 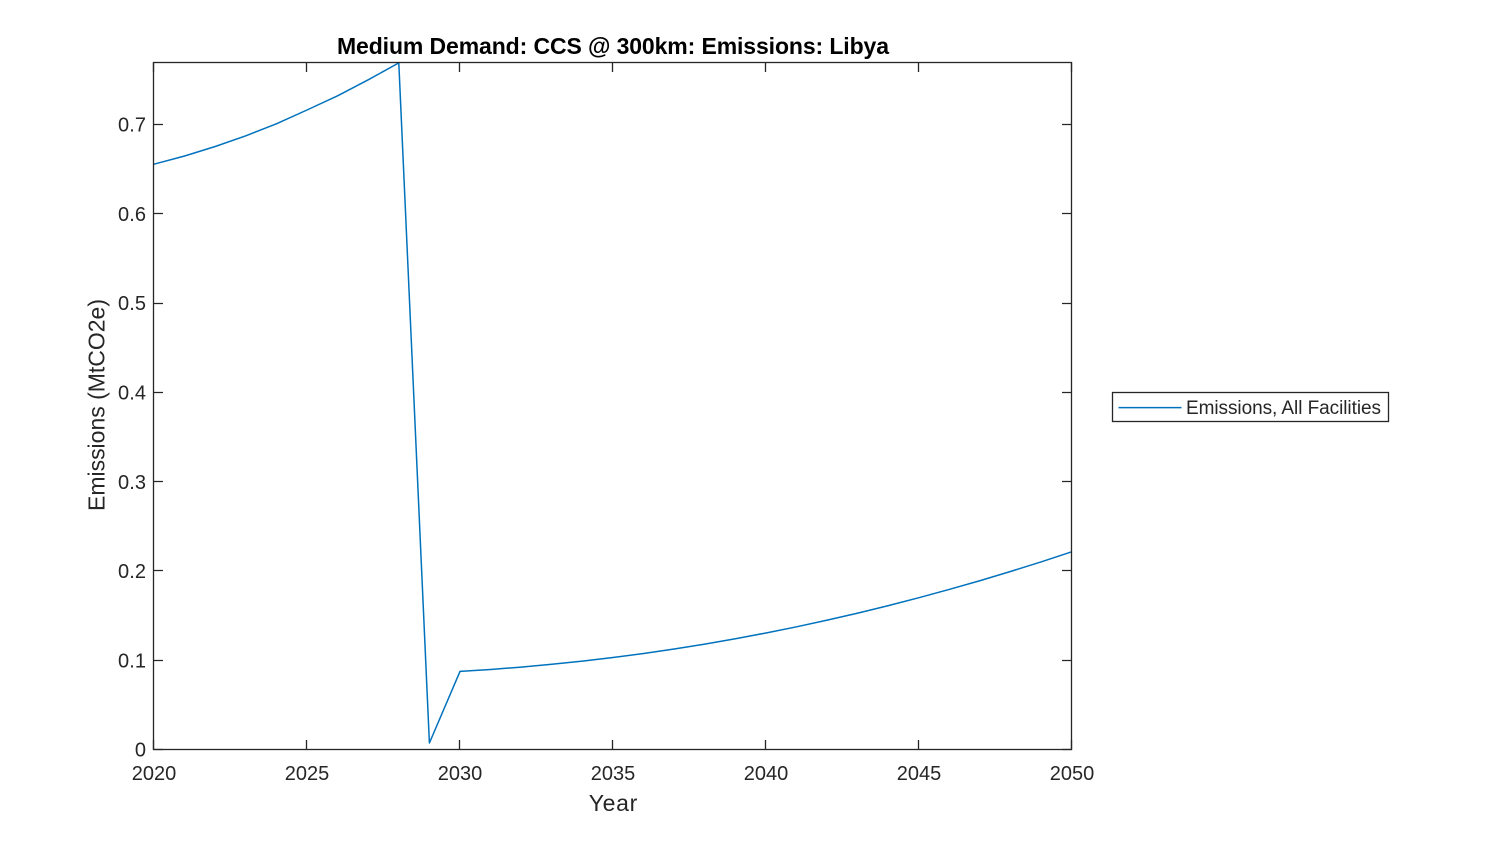 What do you see at coordinates (613, 774) in the screenshot?
I see `svg-text: 2035` at bounding box center [613, 774].